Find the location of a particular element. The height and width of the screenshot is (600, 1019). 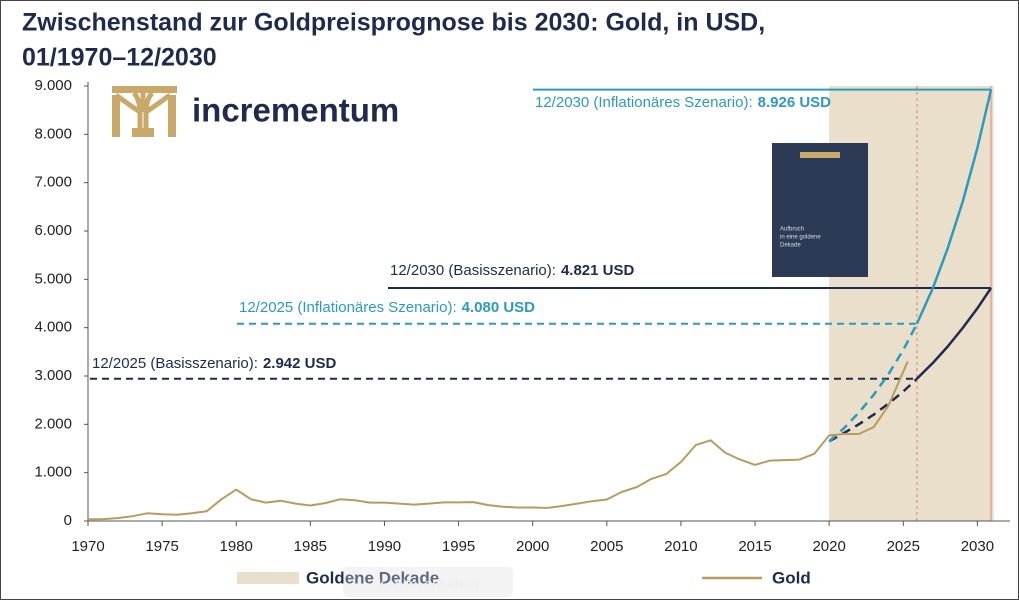

x-tick-label: 2030 is located at coordinates (977, 546).